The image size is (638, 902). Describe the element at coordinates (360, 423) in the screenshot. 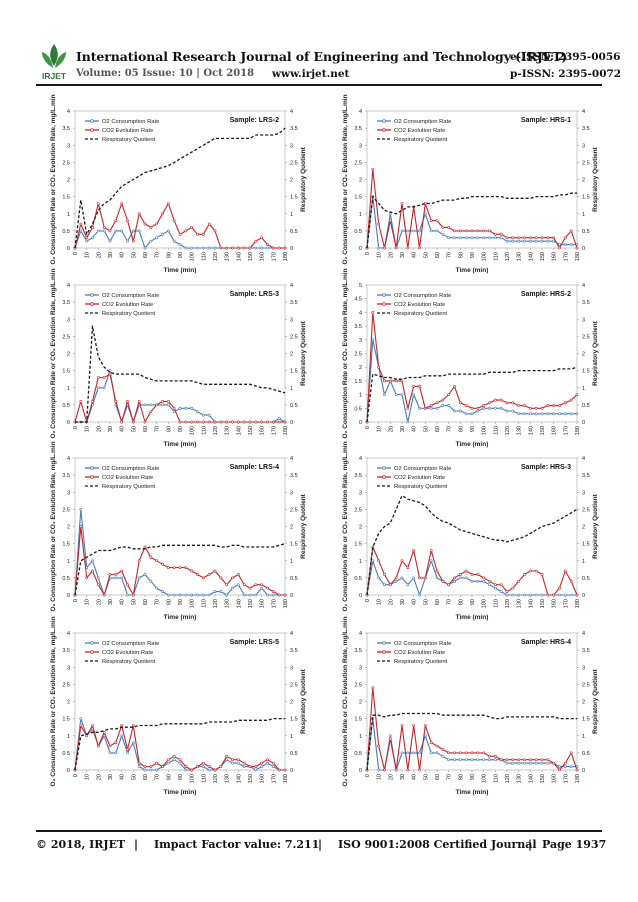

I see `y-tick-label: 0` at that location.